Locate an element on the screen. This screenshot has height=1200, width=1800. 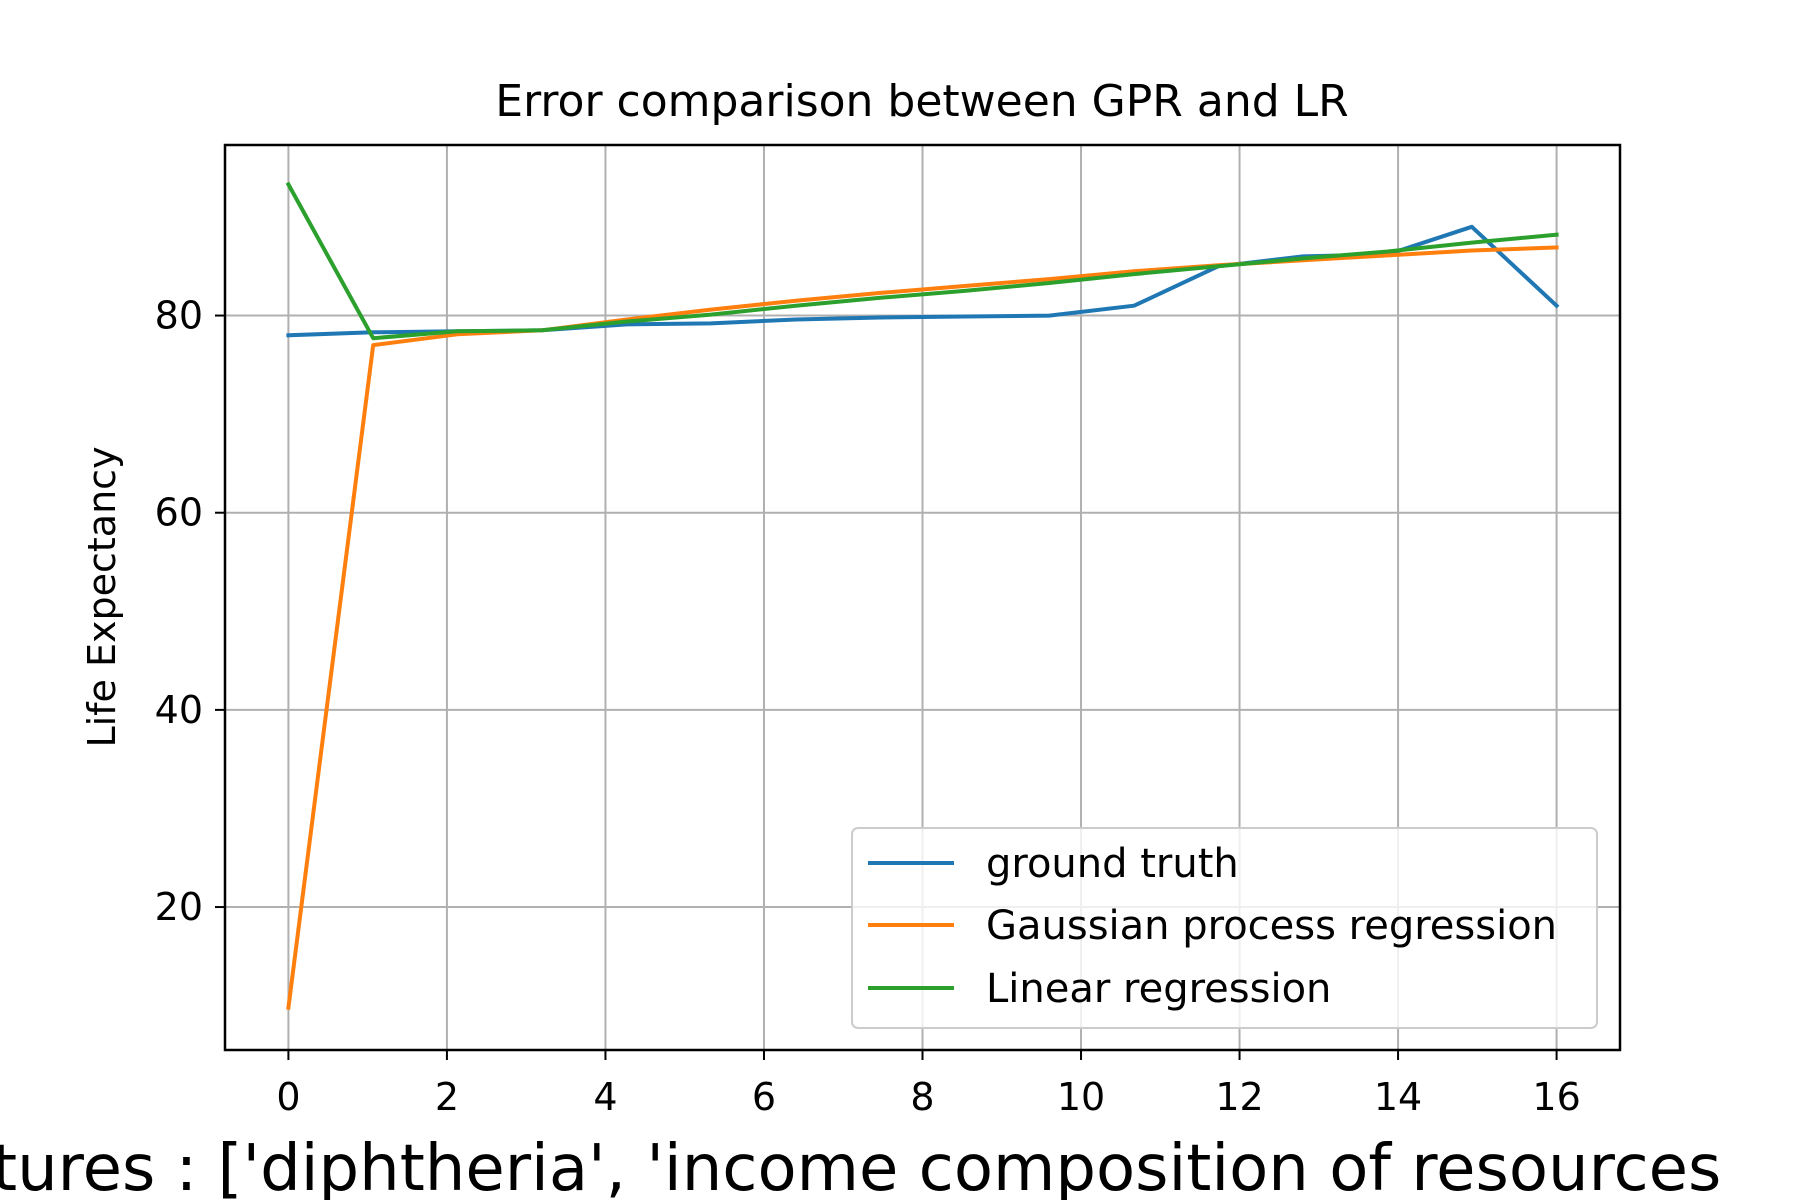
x-tick-label: 12 is located at coordinates (1239, 1097).